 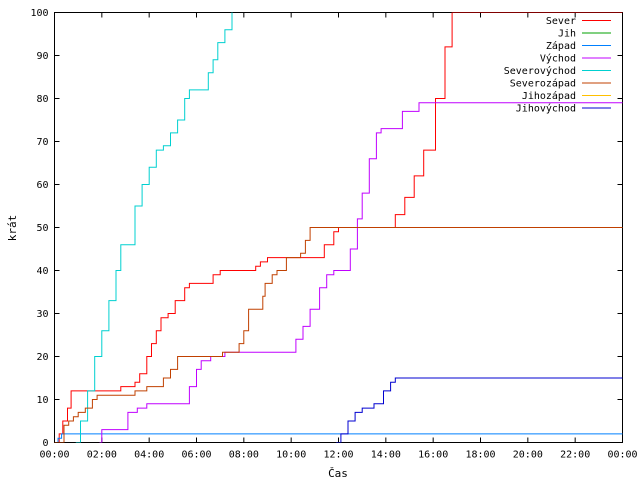 What do you see at coordinates (45, 443) in the screenshot?
I see `y-tick-label: 0` at bounding box center [45, 443].